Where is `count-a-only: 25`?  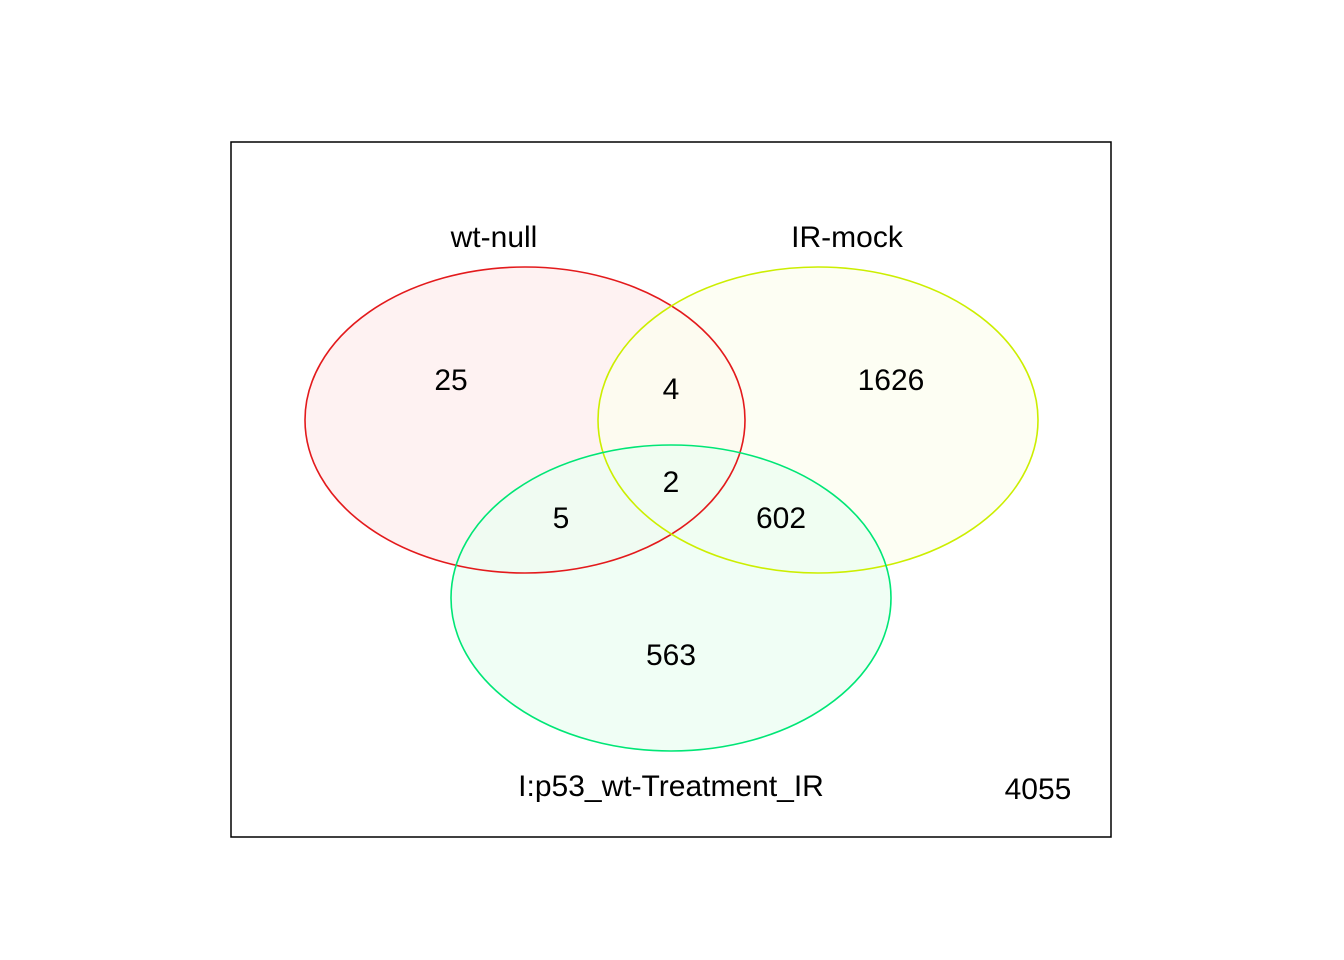 count-a-only: 25 is located at coordinates (450, 380).